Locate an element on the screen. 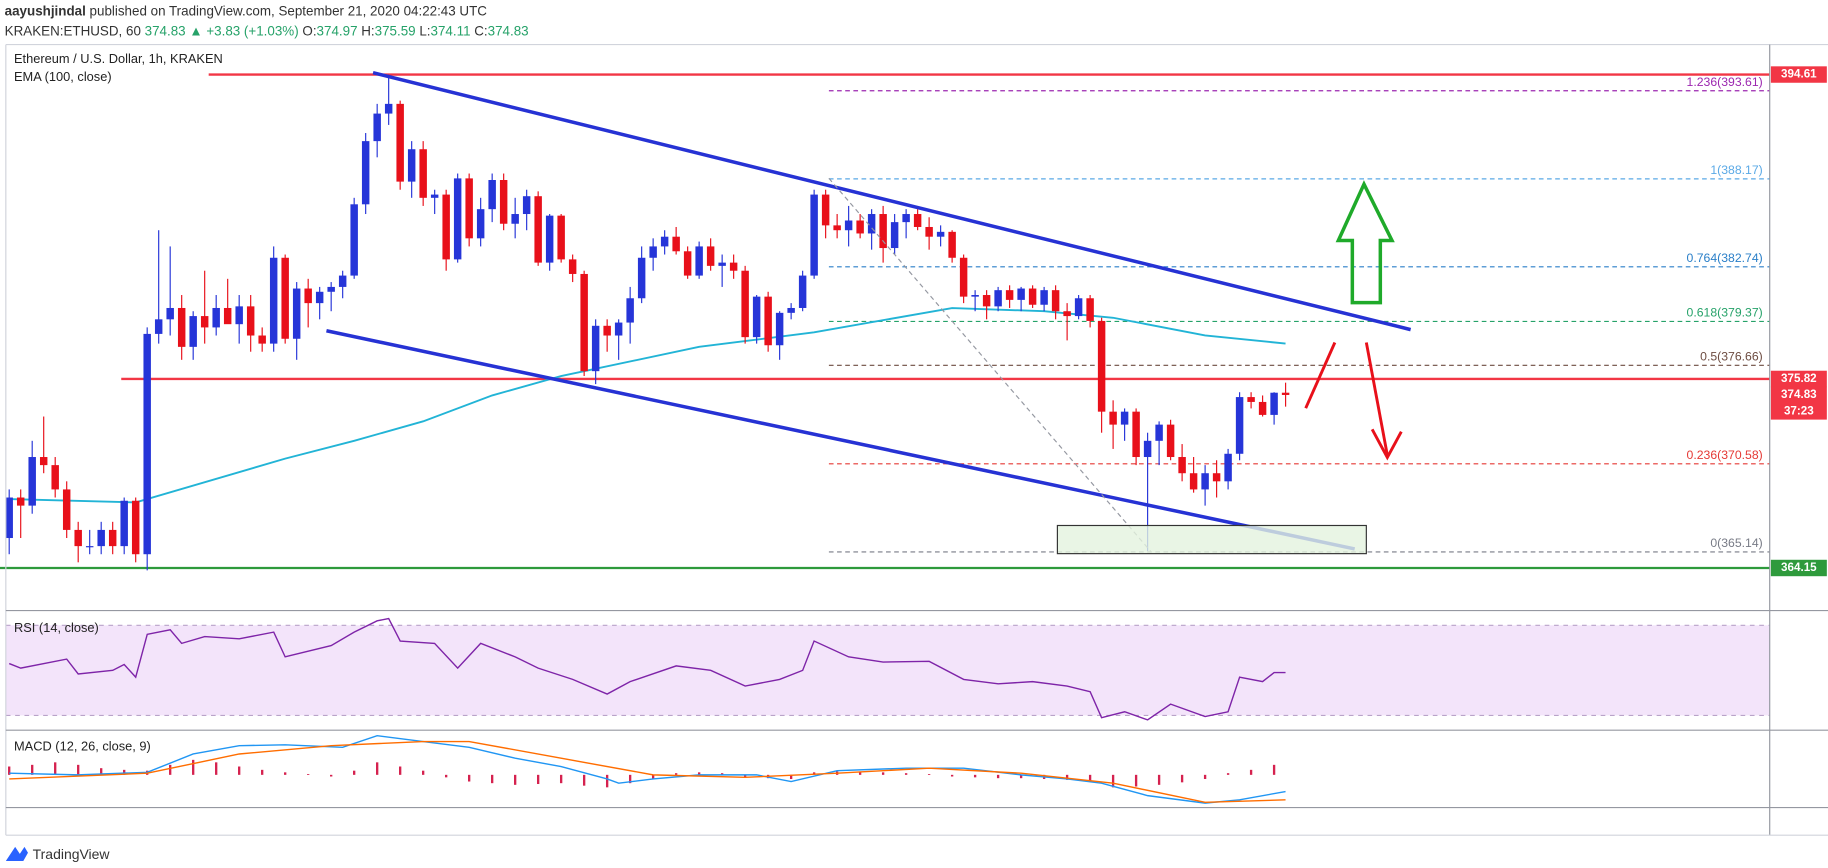 Image resolution: width=1828 pixels, height=868 pixels. price: 374.83 is located at coordinates (165, 30).